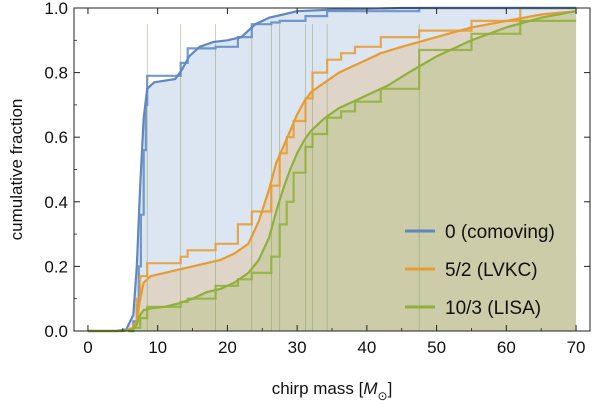 The height and width of the screenshot is (408, 600). Describe the element at coordinates (390, 388) in the screenshot. I see `x-axis-title-suffix: ]` at that location.